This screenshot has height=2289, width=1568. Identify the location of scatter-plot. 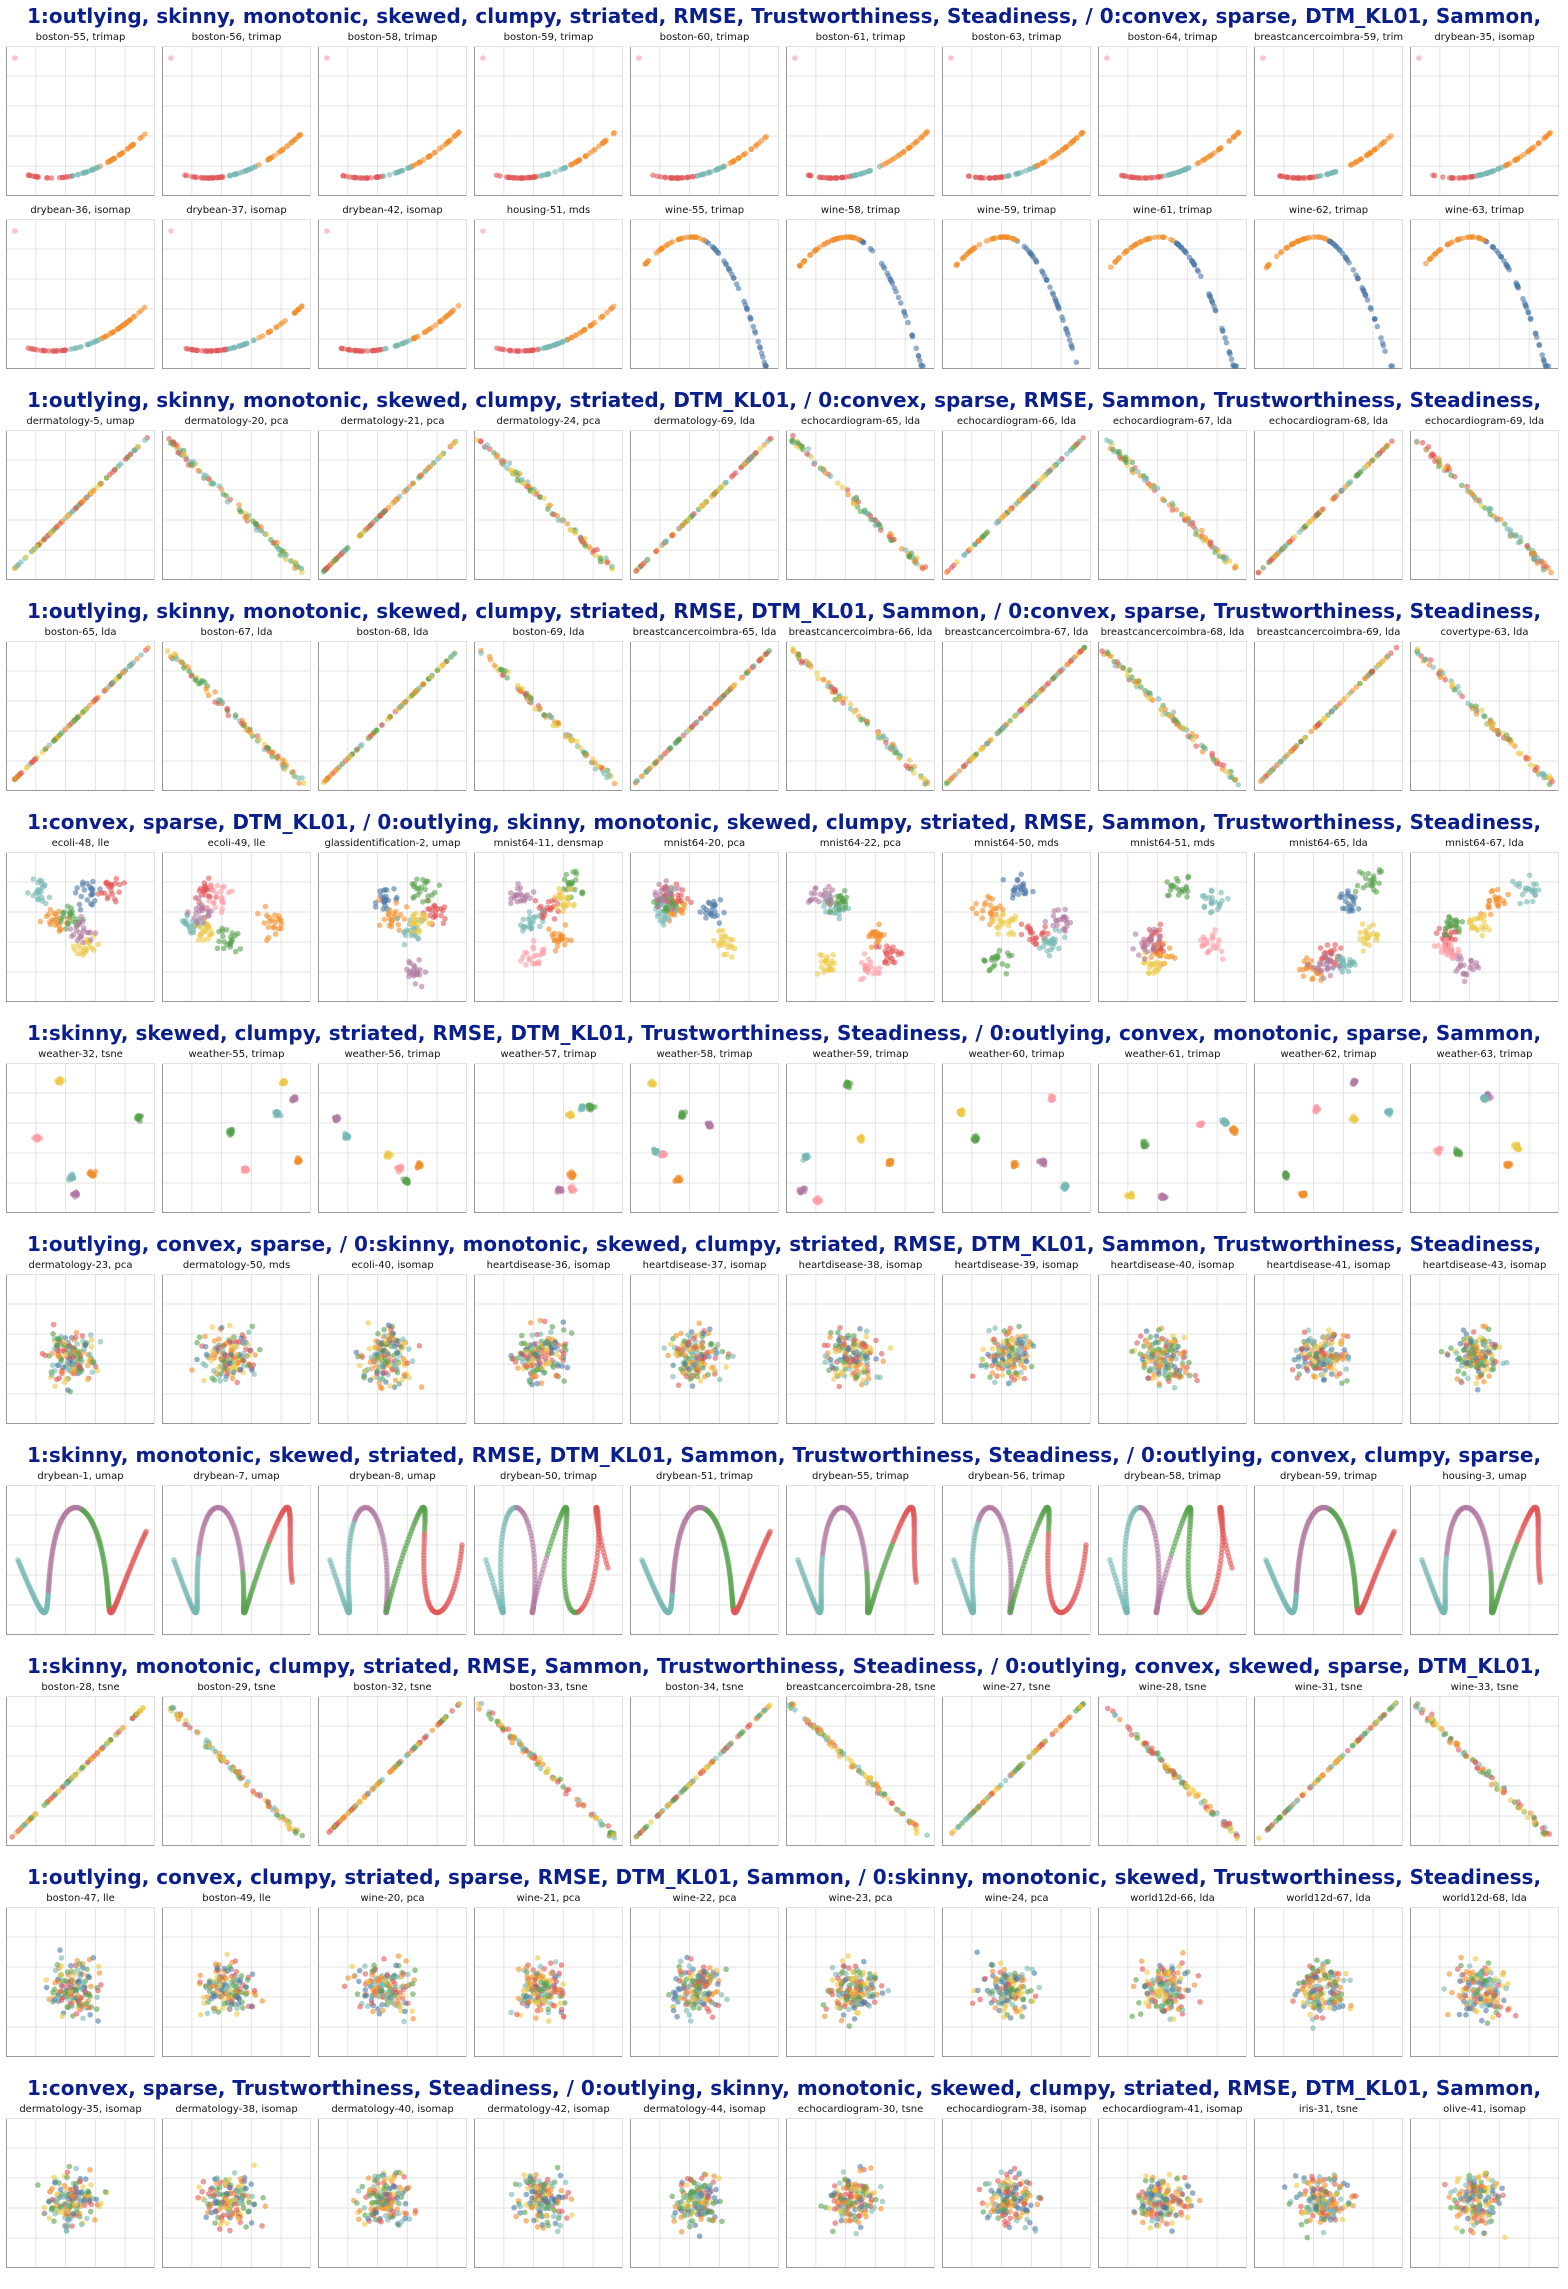
(1172, 505).